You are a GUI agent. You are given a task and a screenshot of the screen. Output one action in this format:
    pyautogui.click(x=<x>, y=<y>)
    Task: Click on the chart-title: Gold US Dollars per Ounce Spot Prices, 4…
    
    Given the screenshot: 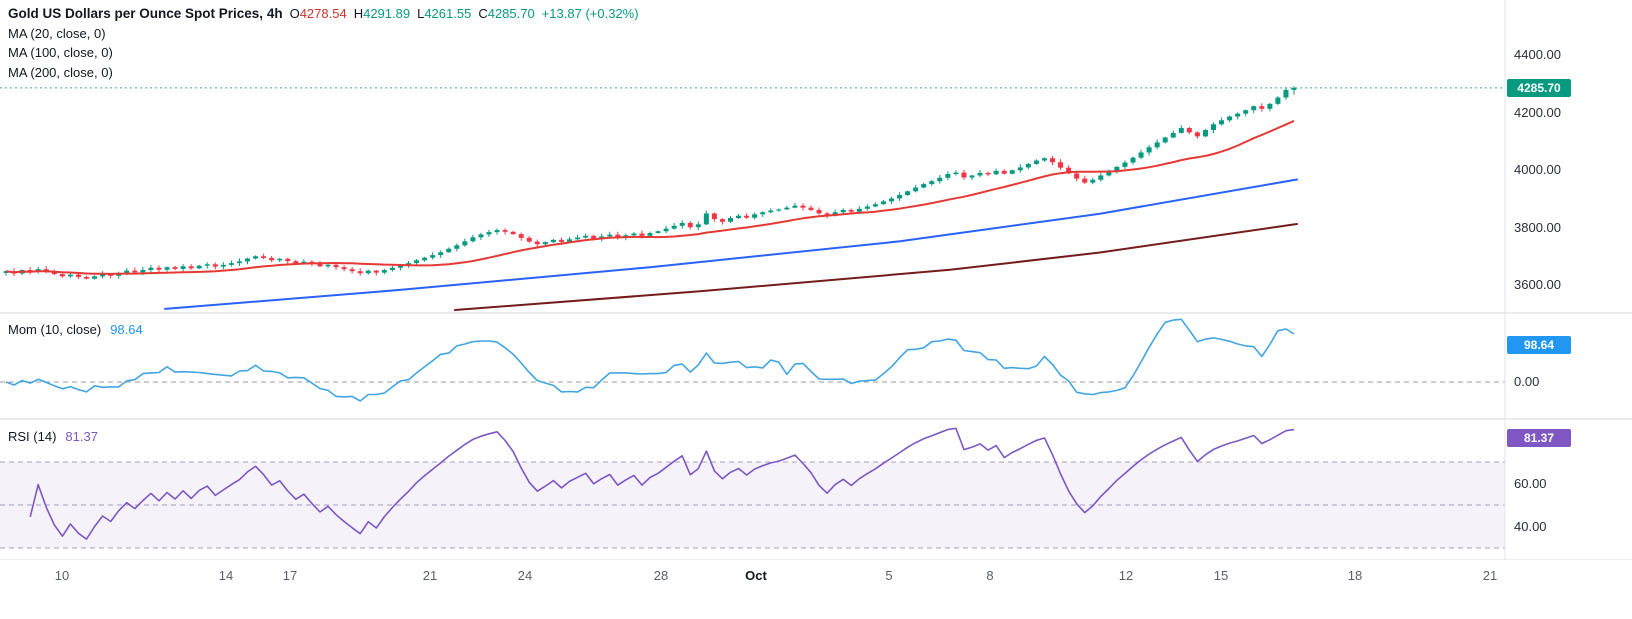 What is the action you would take?
    pyautogui.click(x=145, y=13)
    